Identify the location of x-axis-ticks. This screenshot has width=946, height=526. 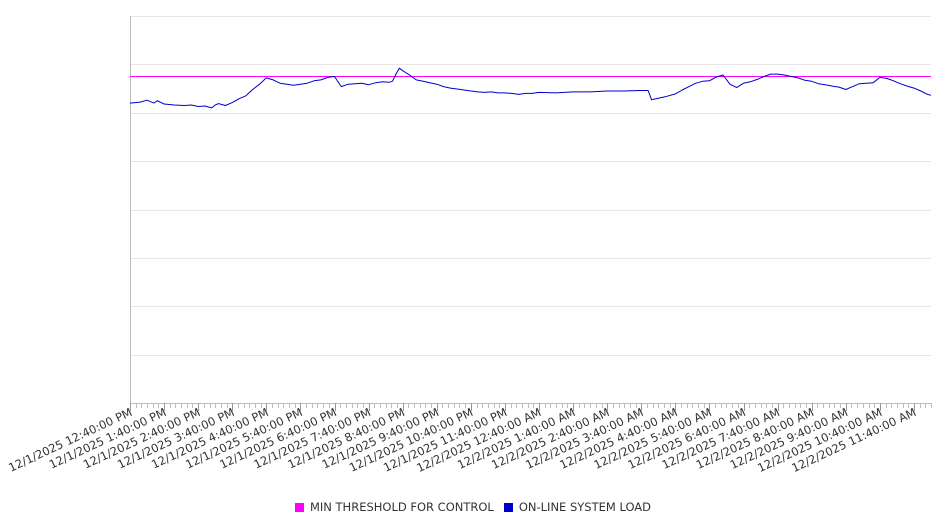
(531, 407).